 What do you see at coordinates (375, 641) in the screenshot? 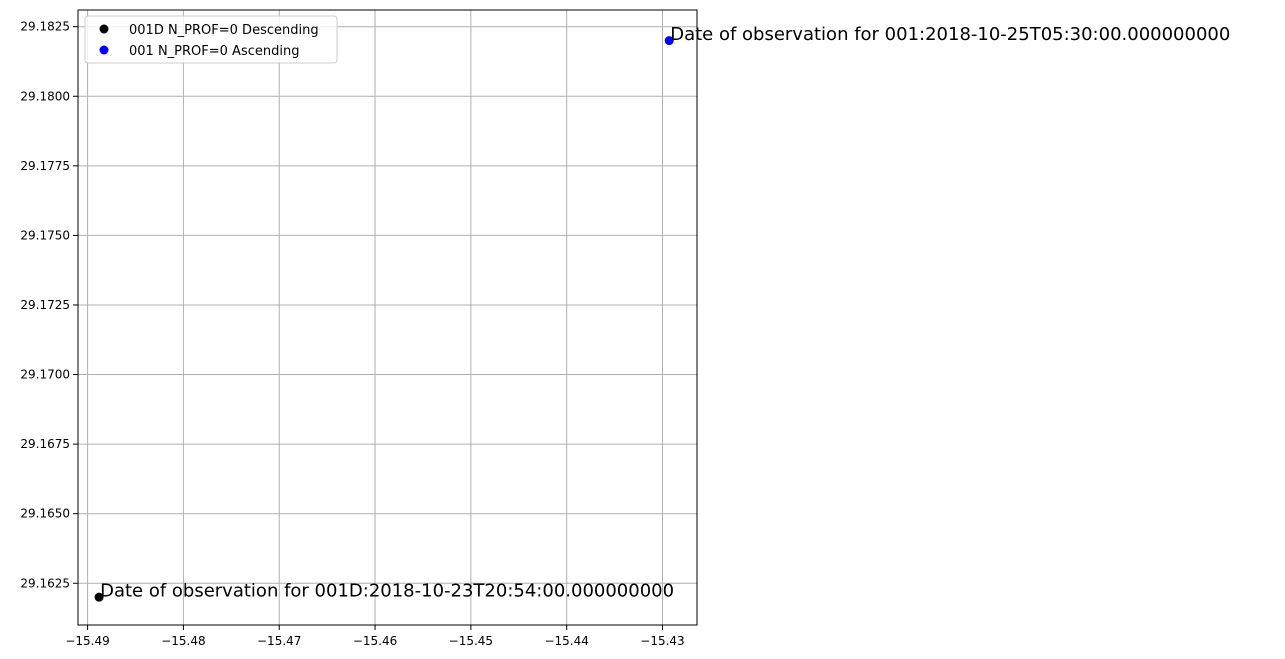
I see `x-tick-label: −15.46` at bounding box center [375, 641].